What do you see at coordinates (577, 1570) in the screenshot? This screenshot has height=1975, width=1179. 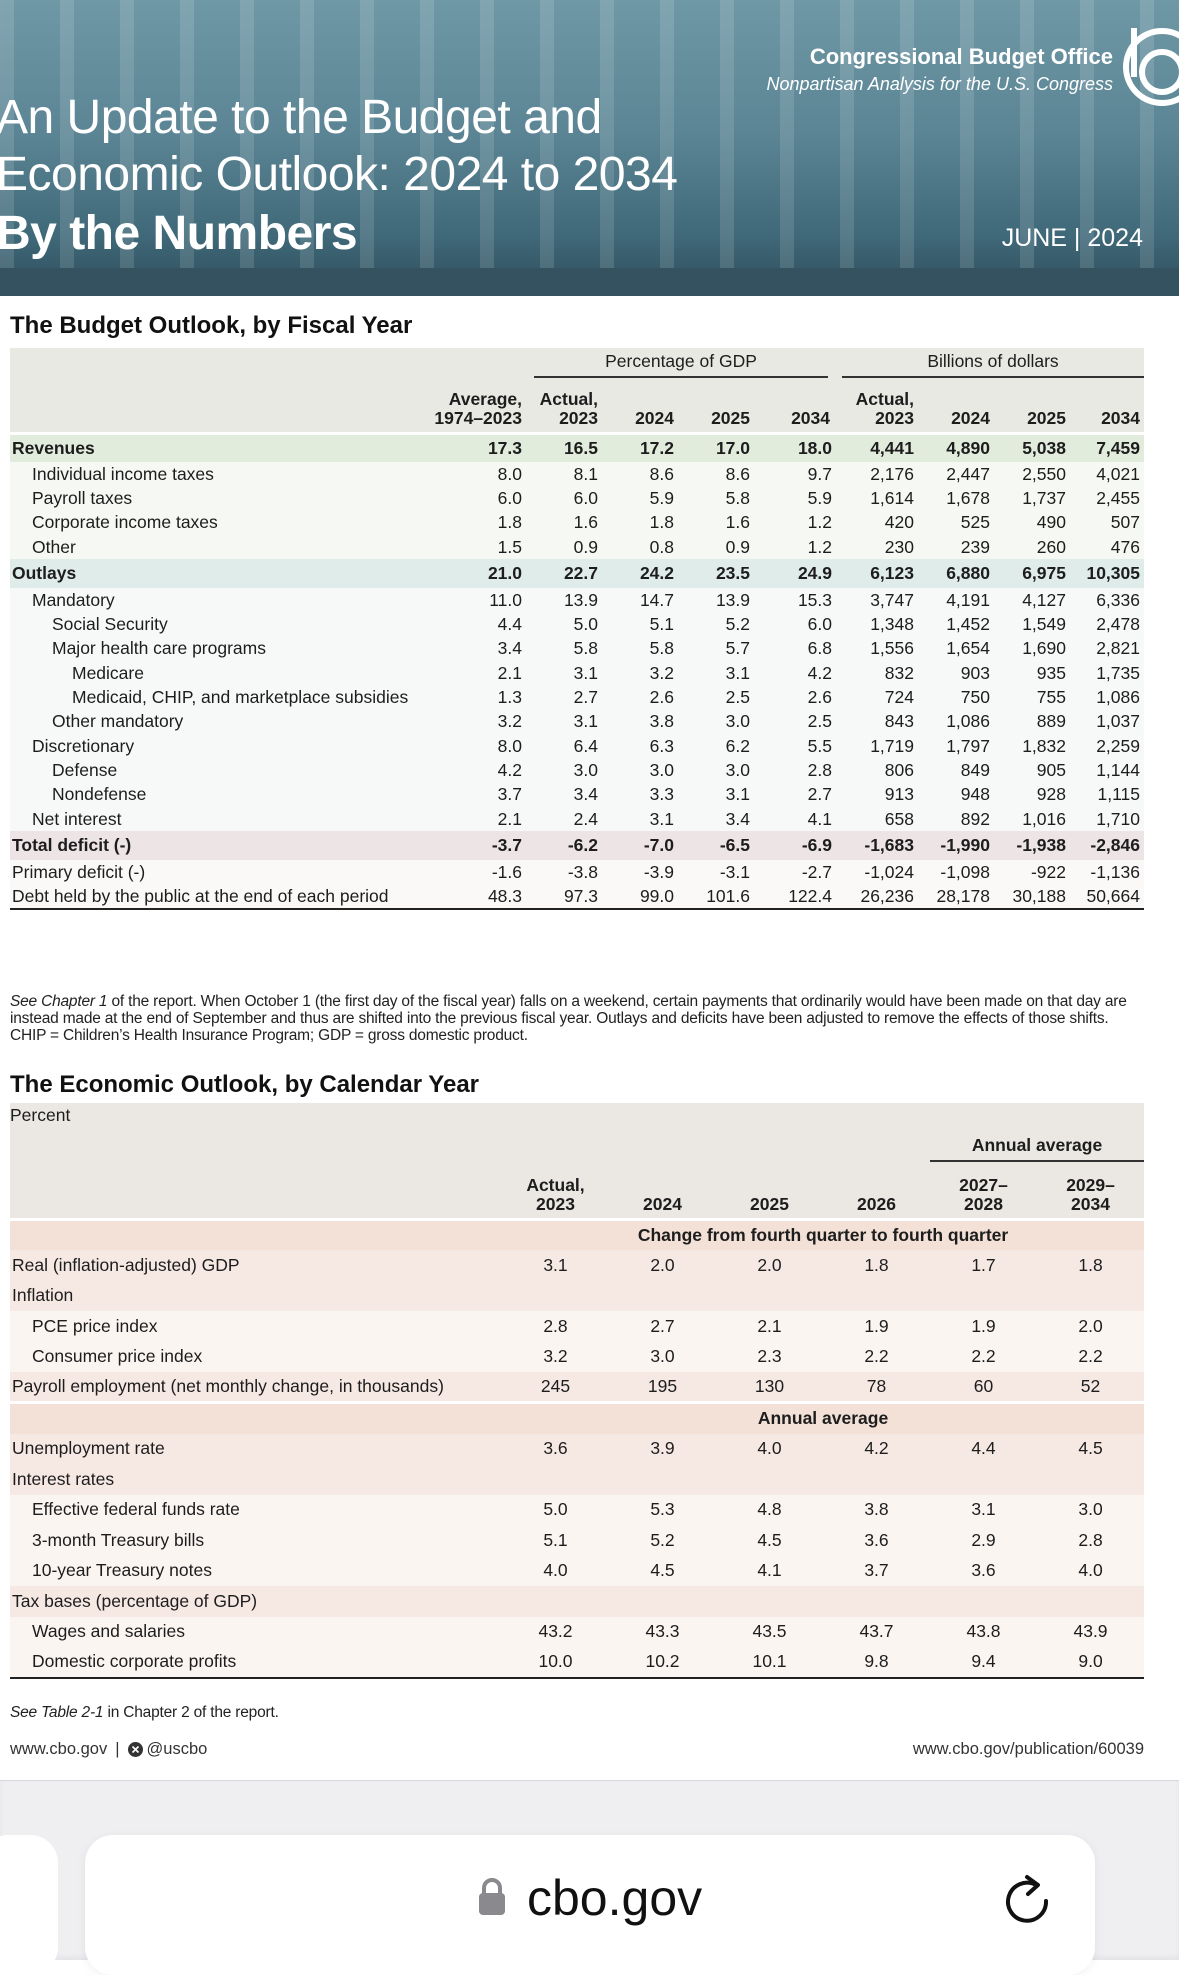 I see `table-row: 10-year Treasury notes 4.0 4.5 4.1 3.7 3.6 4.0` at bounding box center [577, 1570].